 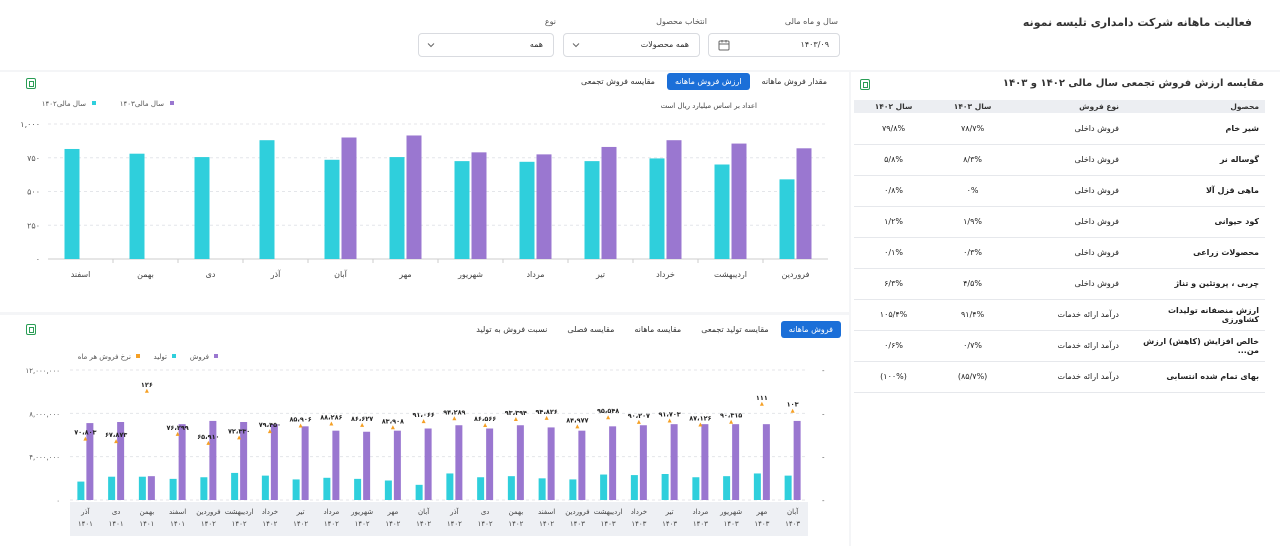 What do you see at coordinates (536, 44) in the screenshot?
I see `type-value: همه` at bounding box center [536, 44].